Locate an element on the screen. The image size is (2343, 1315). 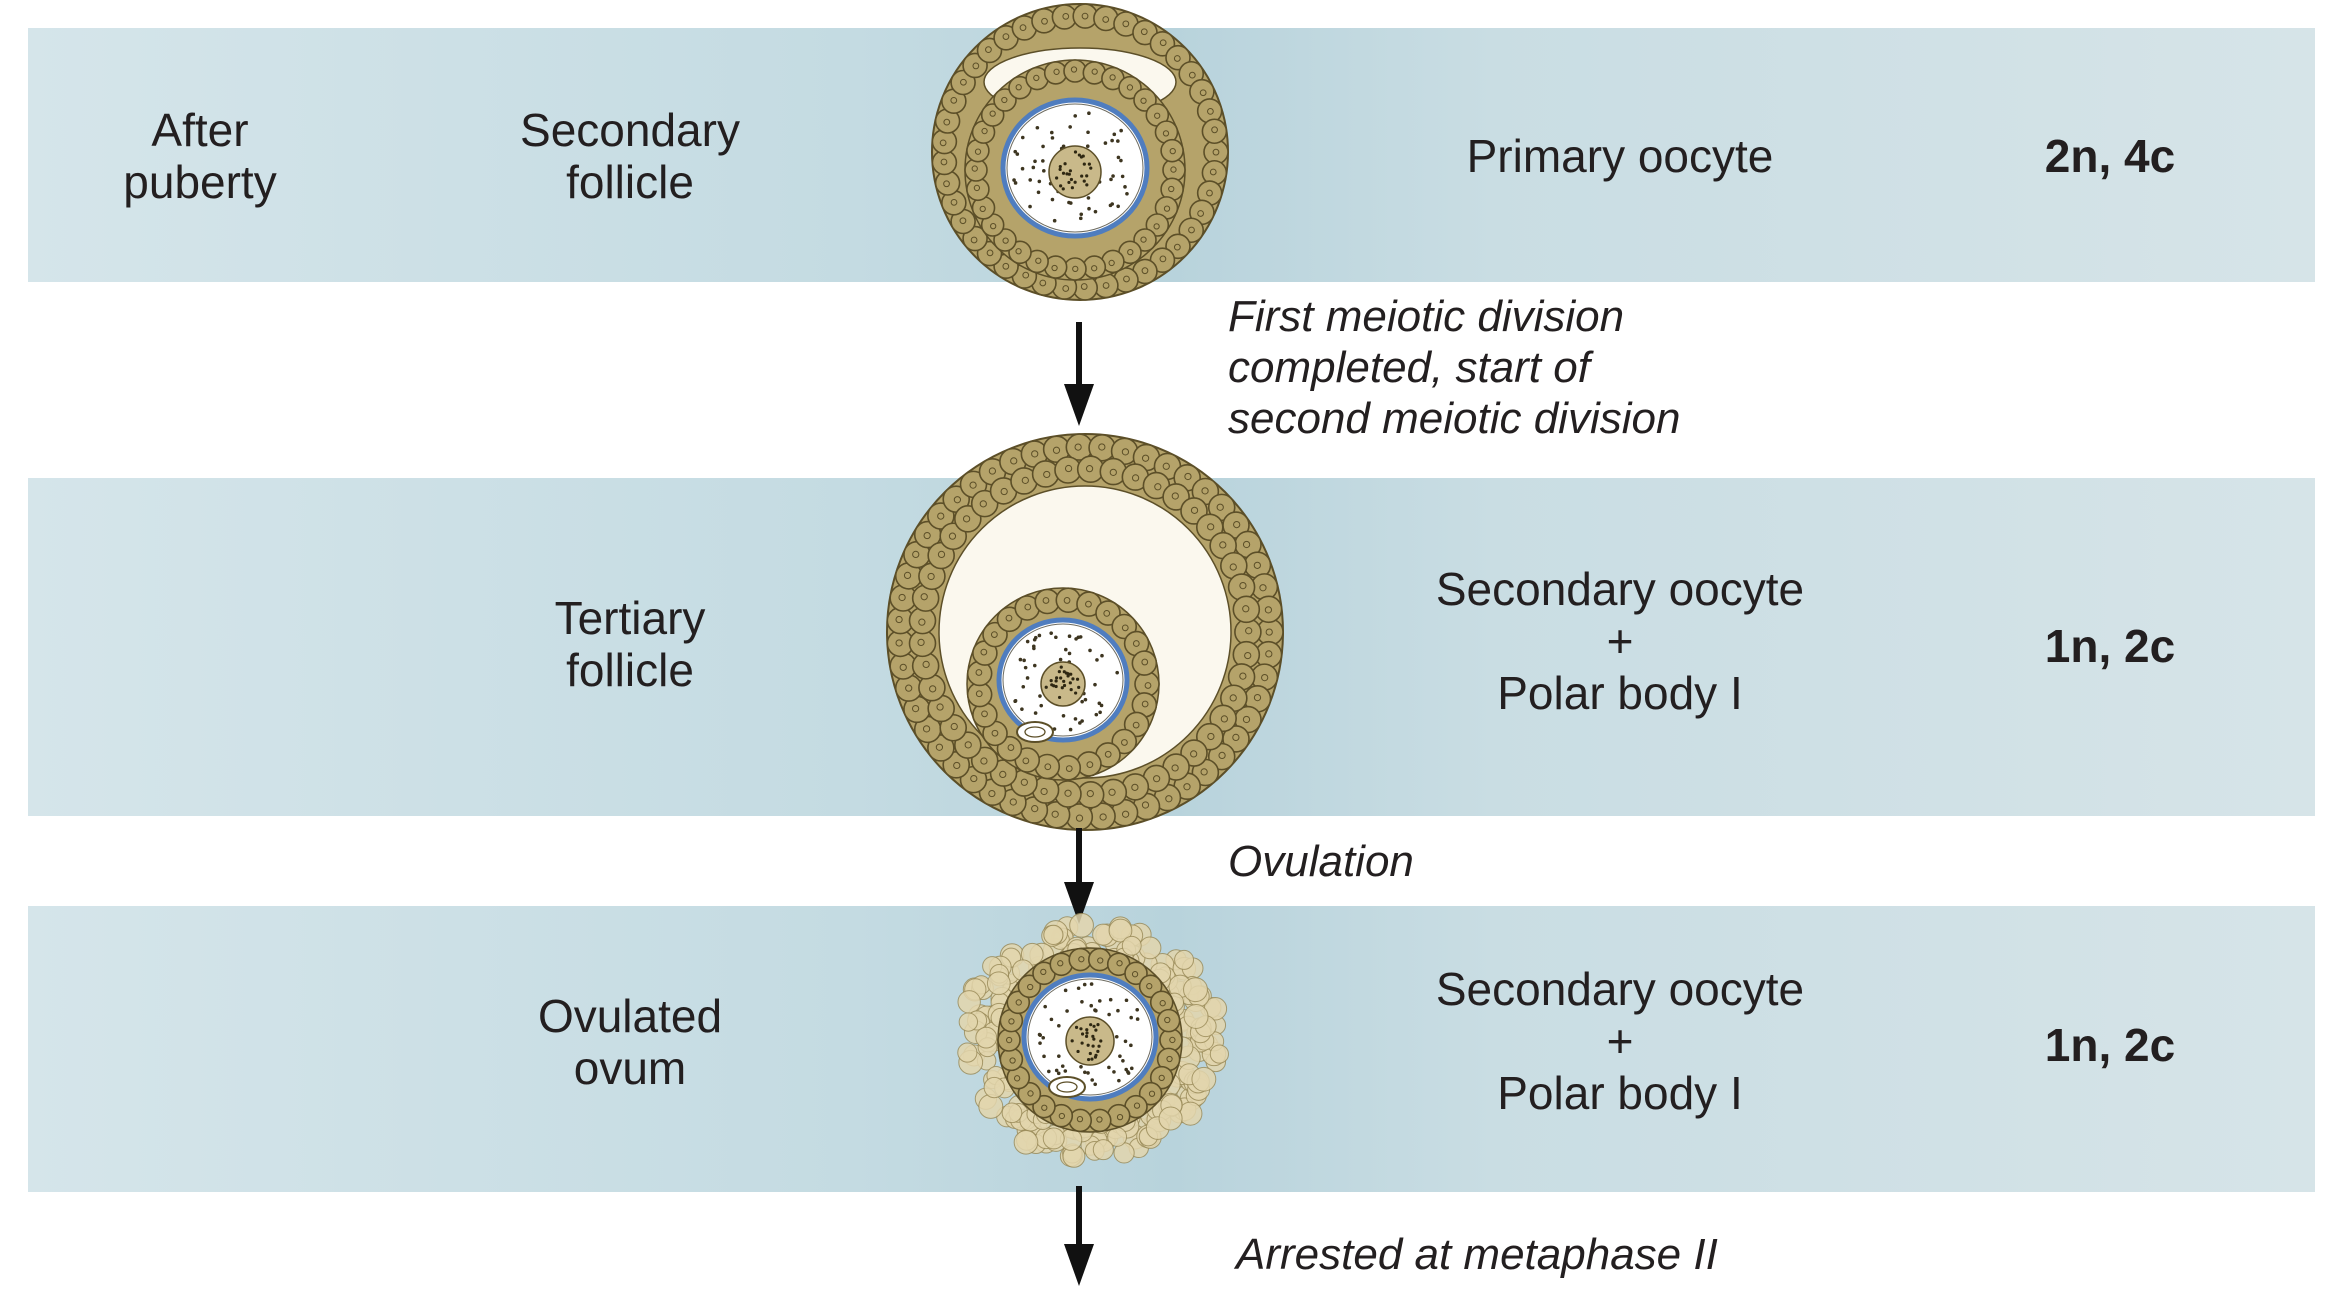
ploidy-label-row-2: 1n, 2c is located at coordinates (2110, 646).